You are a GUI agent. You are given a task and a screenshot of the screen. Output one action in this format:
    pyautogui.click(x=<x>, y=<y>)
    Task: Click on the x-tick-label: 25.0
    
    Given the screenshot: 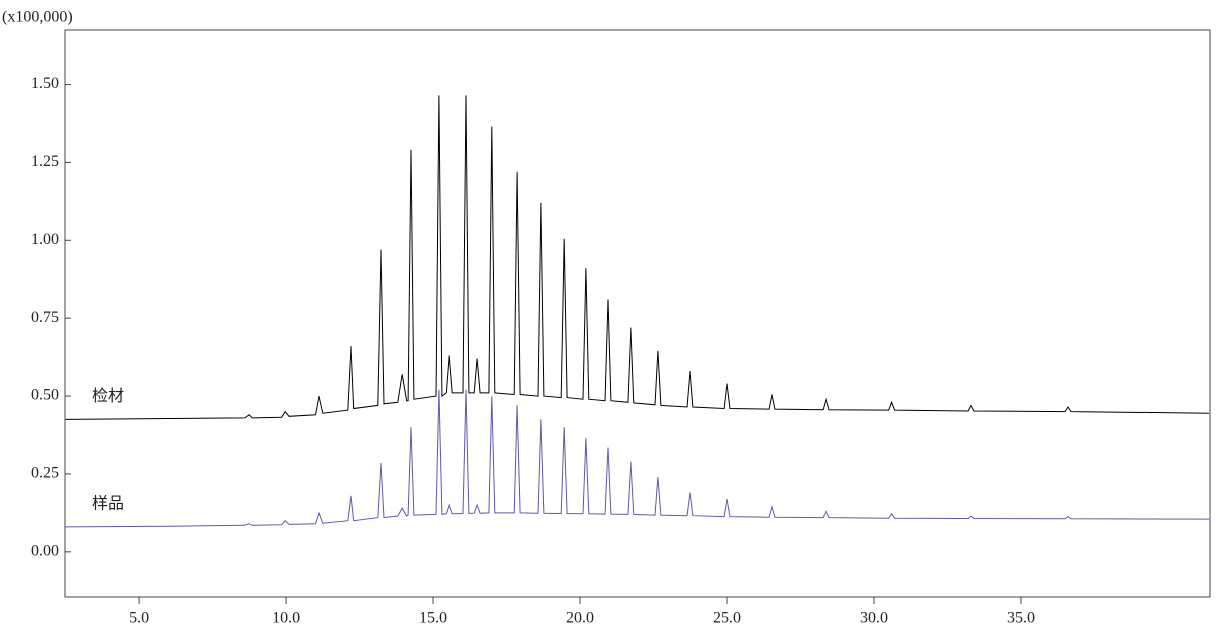 What is the action you would take?
    pyautogui.click(x=727, y=618)
    